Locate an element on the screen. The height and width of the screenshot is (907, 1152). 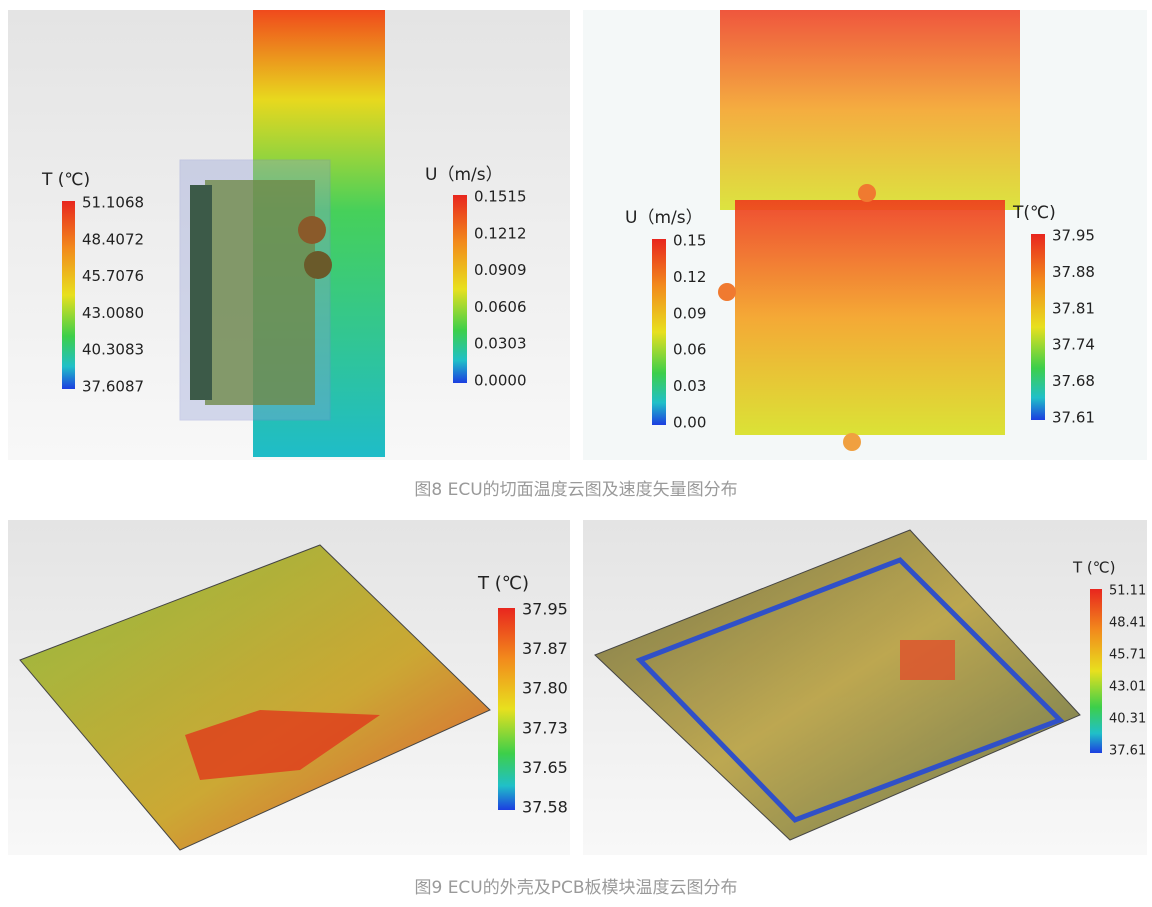
colorbar-label: 0.0000 is located at coordinates (500, 381).